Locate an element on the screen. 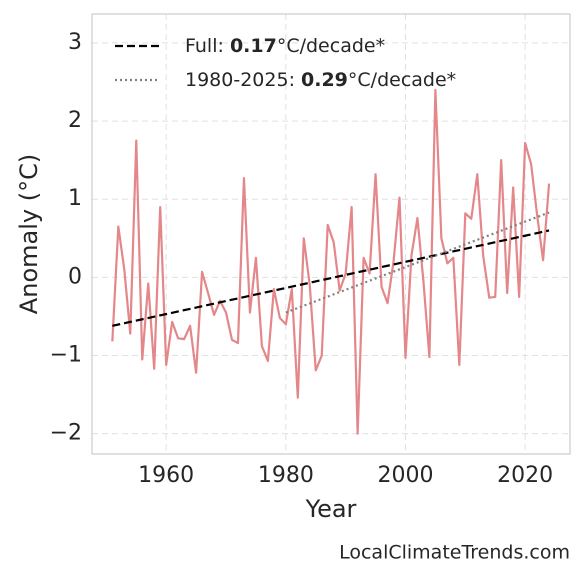 The width and height of the screenshot is (585, 580). legend-label: Full: 0.17°C/decade* is located at coordinates (285, 46).